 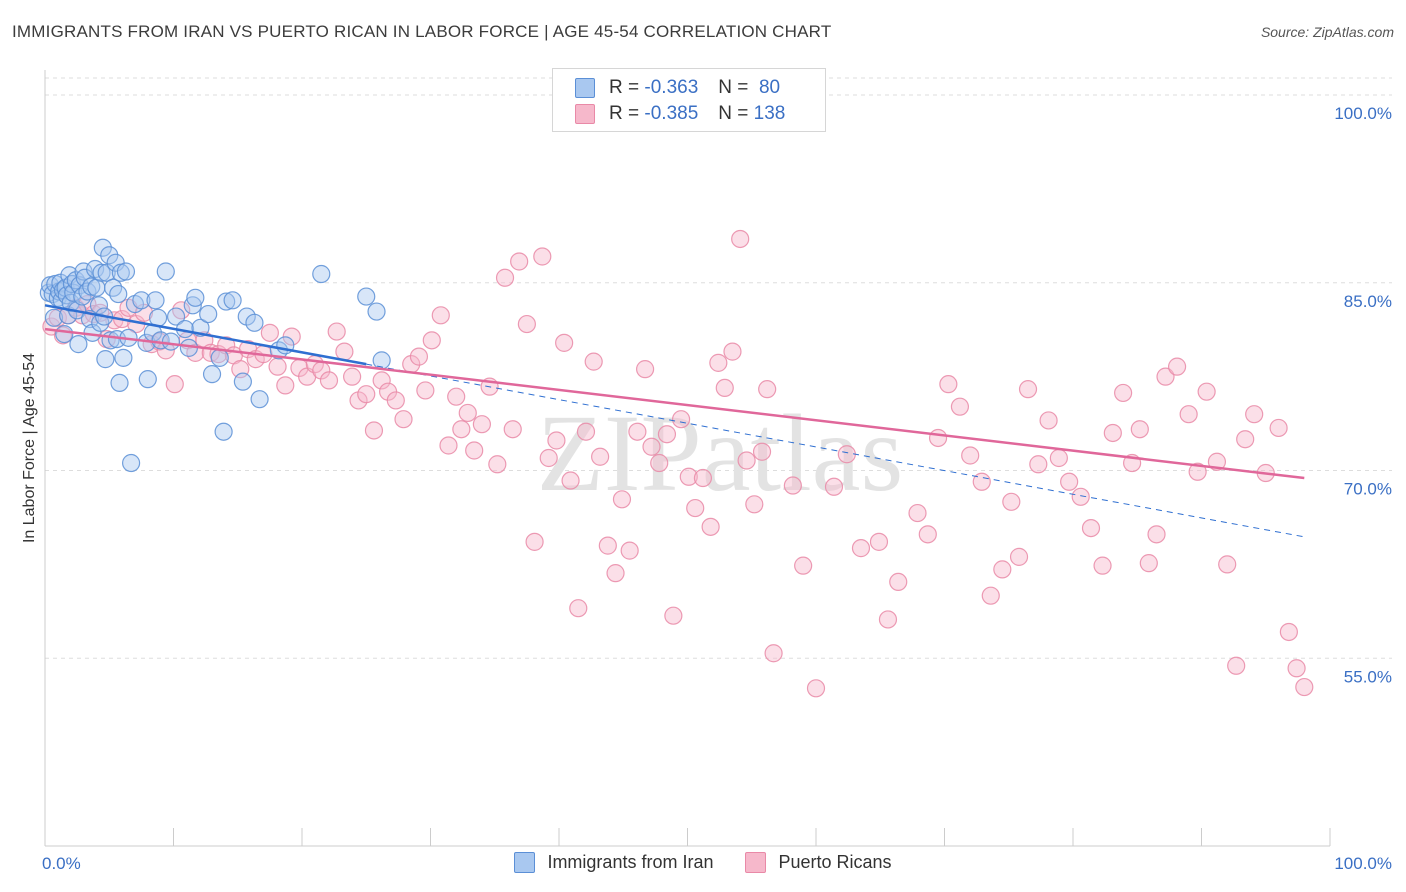 I want to click on x-tick-label: 100.0%, so click(x=1363, y=863).